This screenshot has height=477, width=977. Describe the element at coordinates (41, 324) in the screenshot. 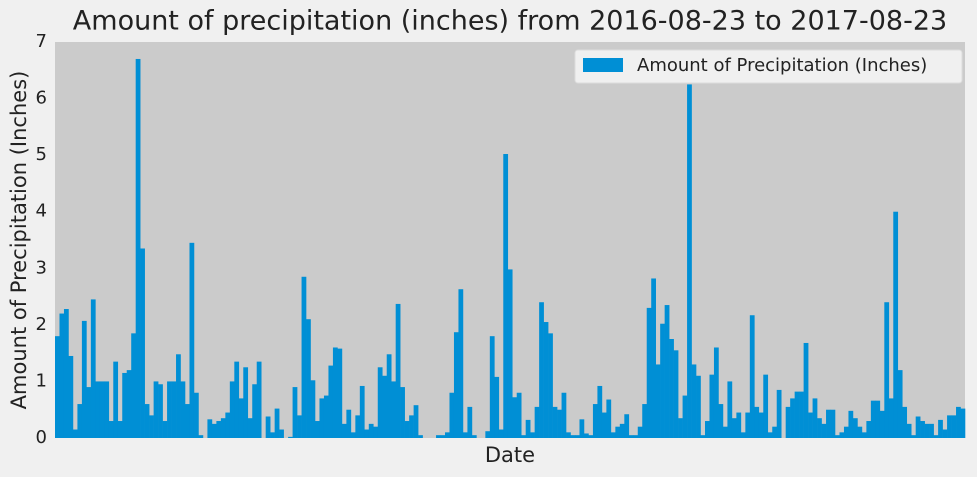

I see `y-tick-label: 2` at that location.